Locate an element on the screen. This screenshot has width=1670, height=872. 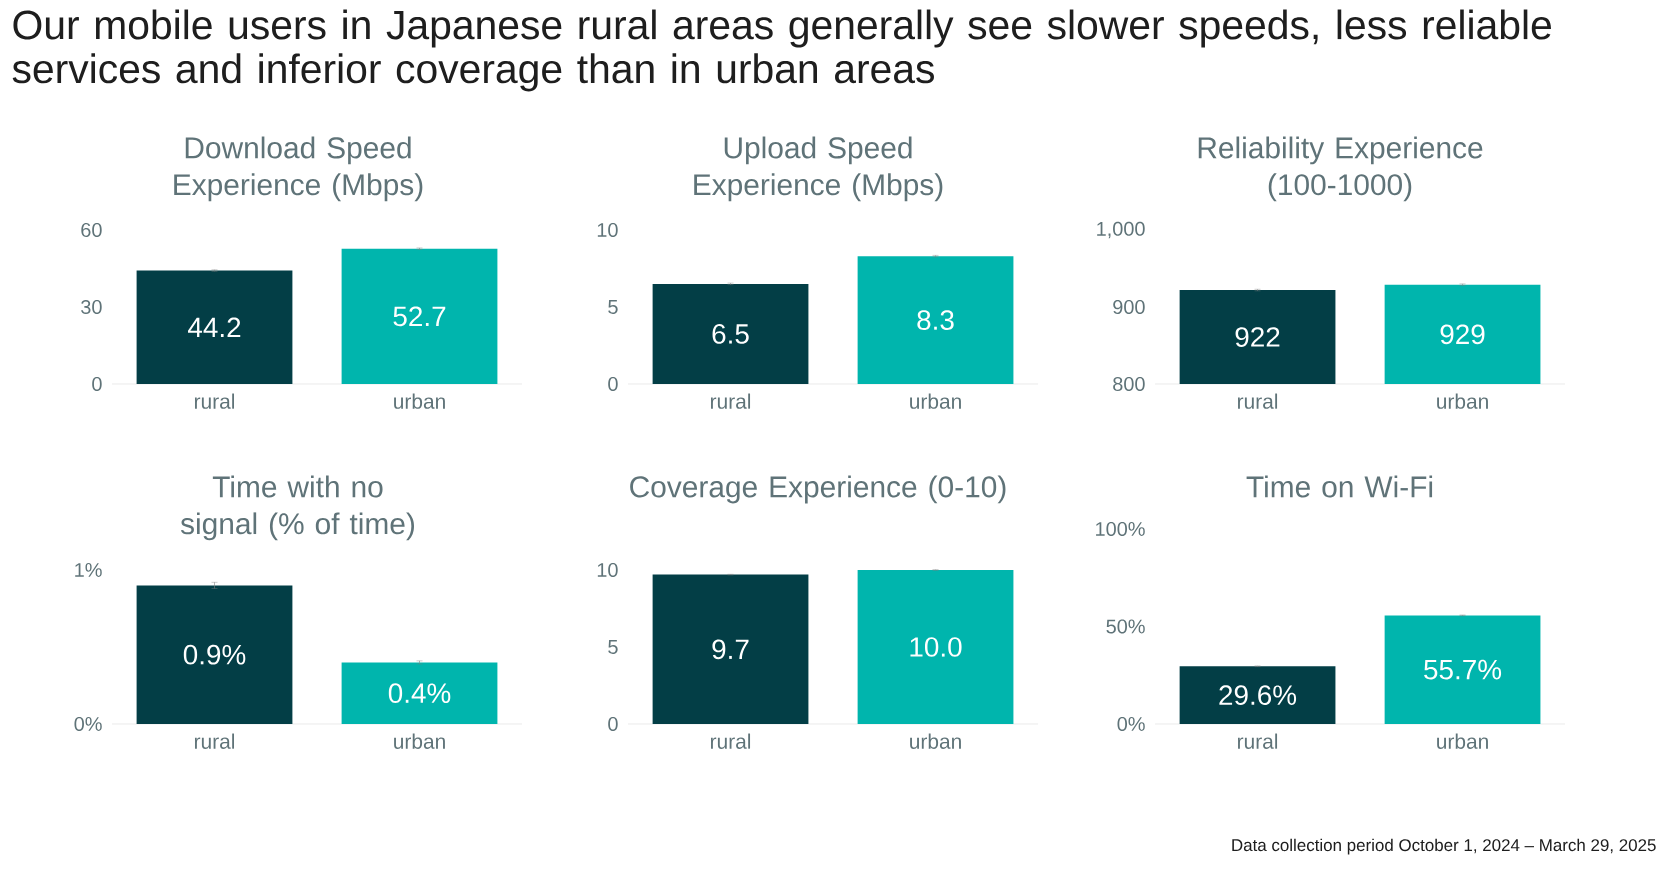
chart-title: Upload Speed Experience (Mbps) is located at coordinates (818, 169).